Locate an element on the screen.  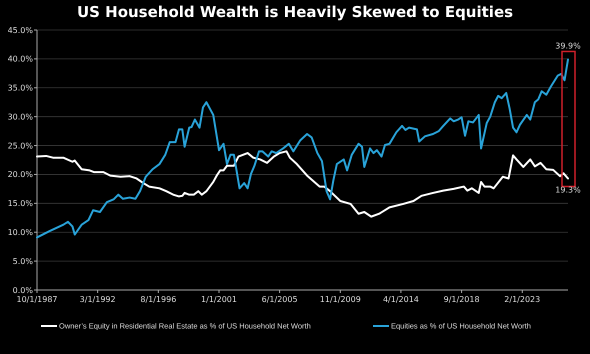
x-tick-label: 9/1/2018 is located at coordinates (462, 299).